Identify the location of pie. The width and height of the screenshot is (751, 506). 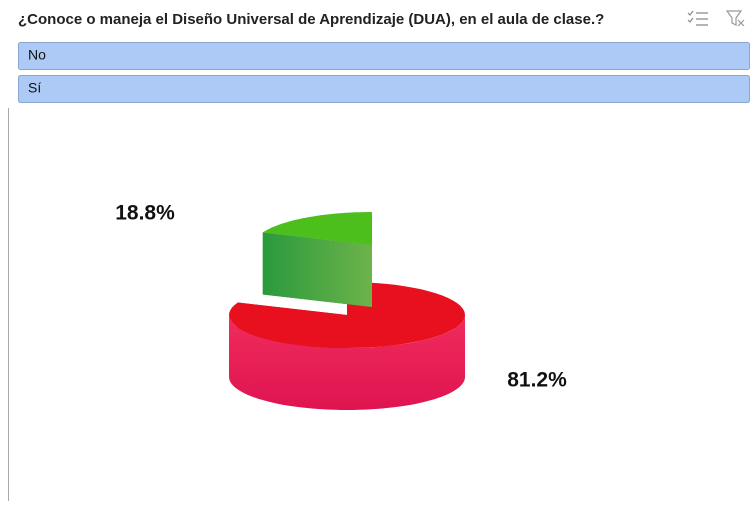
(347, 311).